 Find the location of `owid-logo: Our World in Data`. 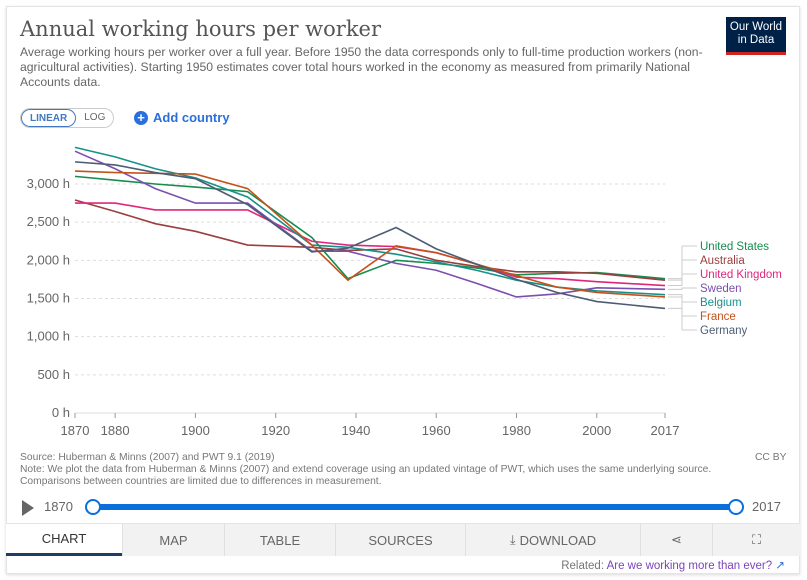

owid-logo: Our World in Data is located at coordinates (756, 36).